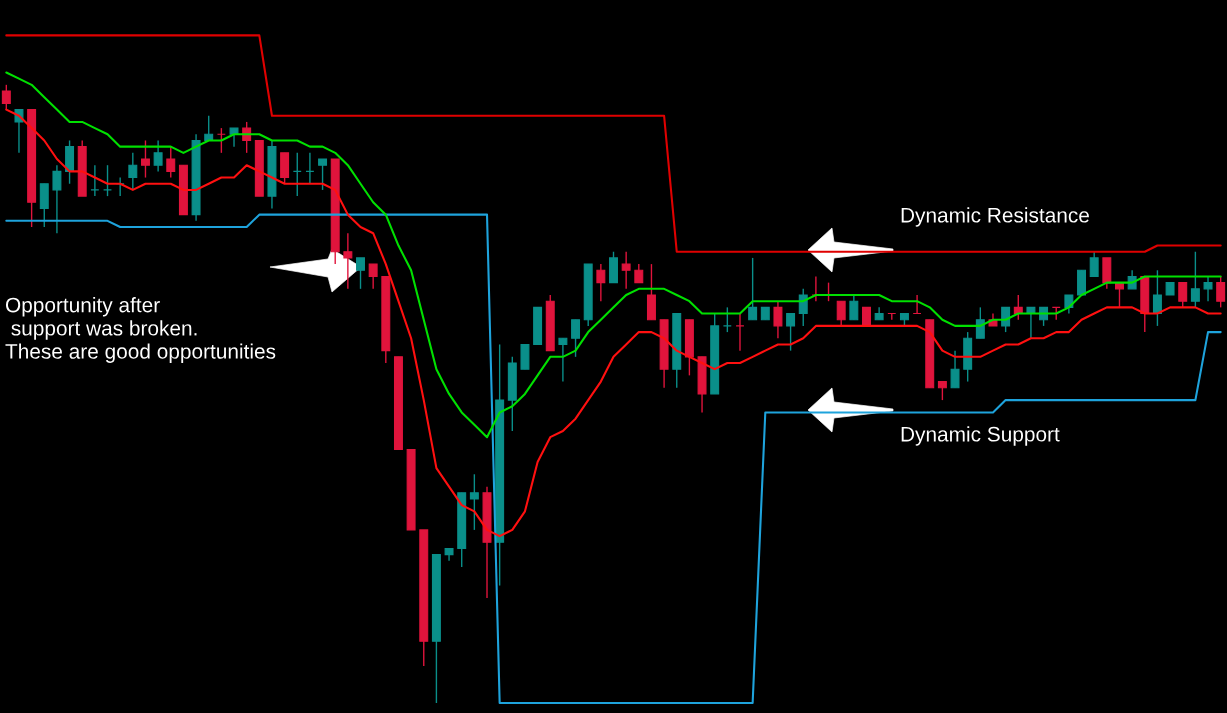 This screenshot has width=1227, height=713. Describe the element at coordinates (995, 217) in the screenshot. I see `annotation: Dynamic Resistance` at that location.